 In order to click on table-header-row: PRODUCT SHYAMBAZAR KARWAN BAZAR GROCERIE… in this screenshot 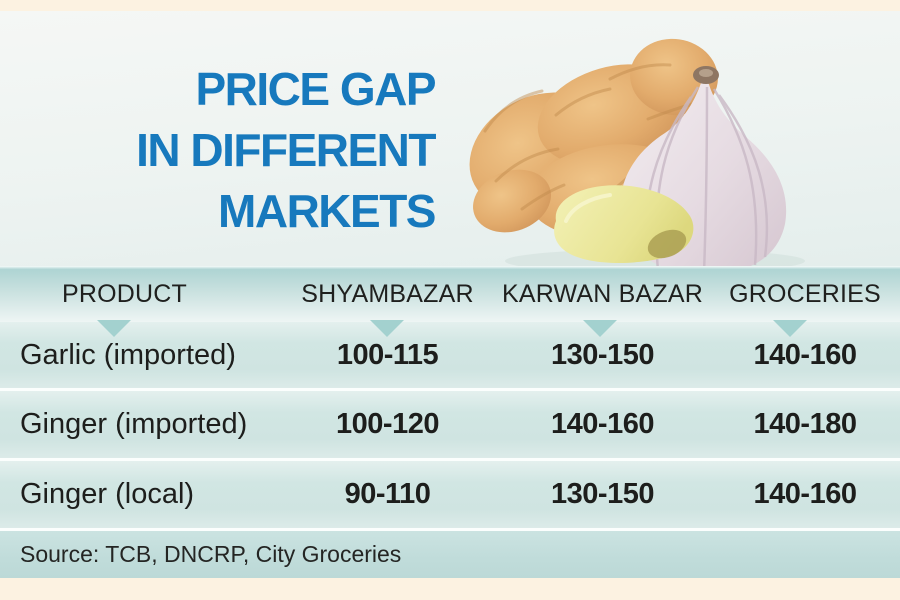, I will do `click(450, 294)`.